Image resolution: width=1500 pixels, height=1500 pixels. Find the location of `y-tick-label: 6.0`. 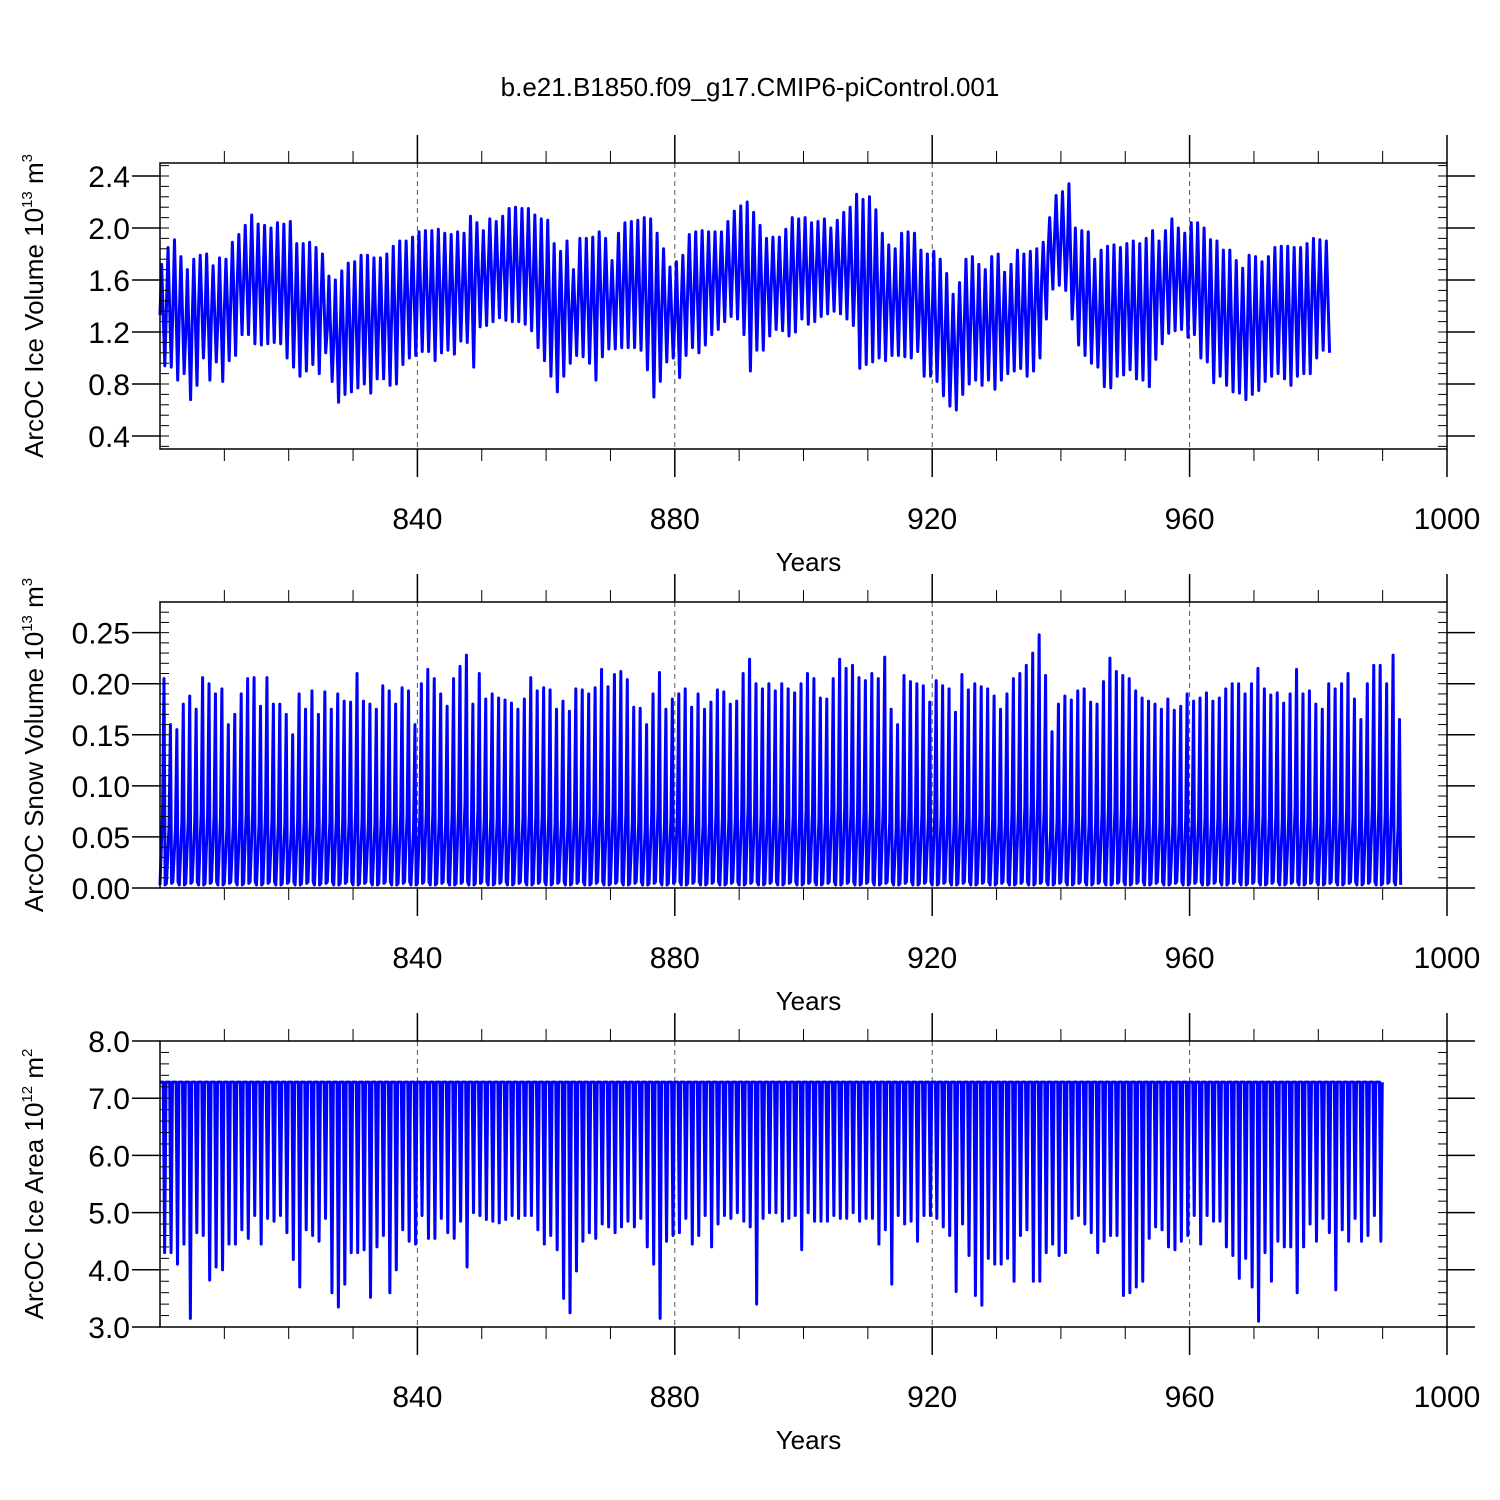

y-tick-label: 6.0 is located at coordinates (109, 1156).